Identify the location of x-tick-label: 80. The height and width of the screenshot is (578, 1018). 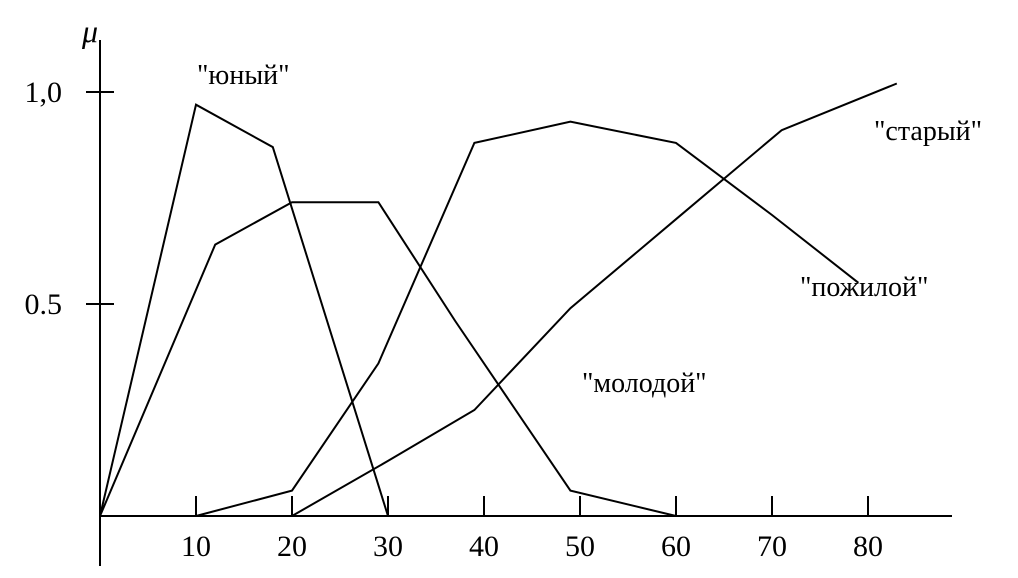
(868, 546).